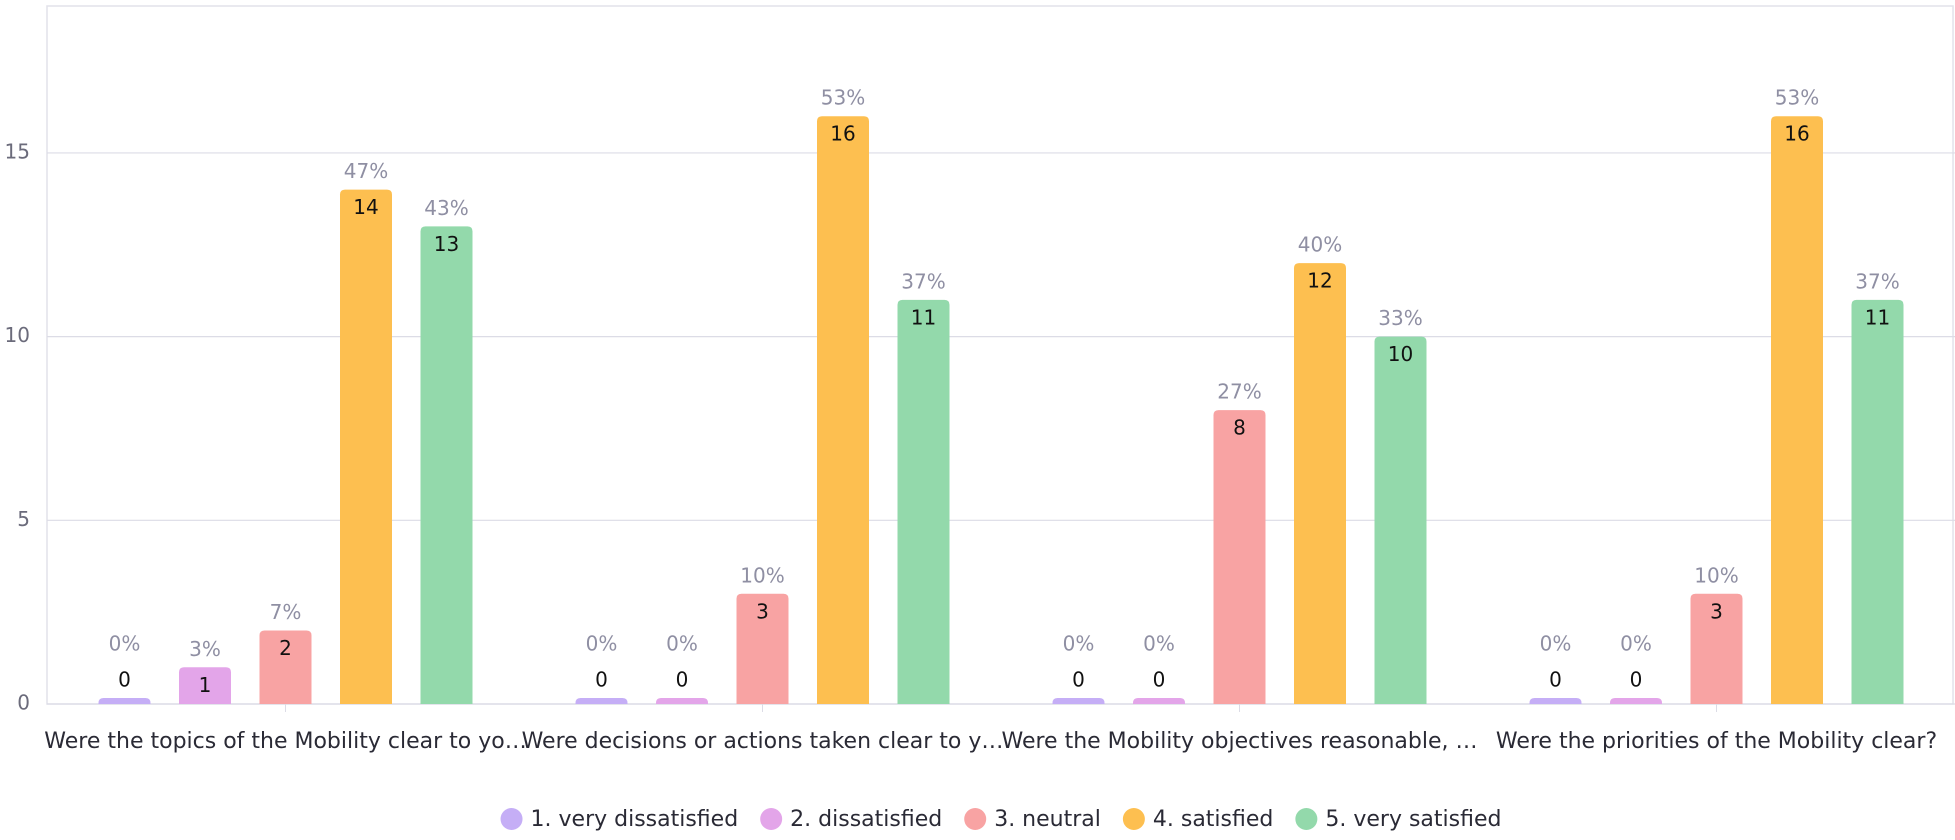  Describe the element at coordinates (1047, 819) in the screenshot. I see `legend-label: 3. neutral` at that location.